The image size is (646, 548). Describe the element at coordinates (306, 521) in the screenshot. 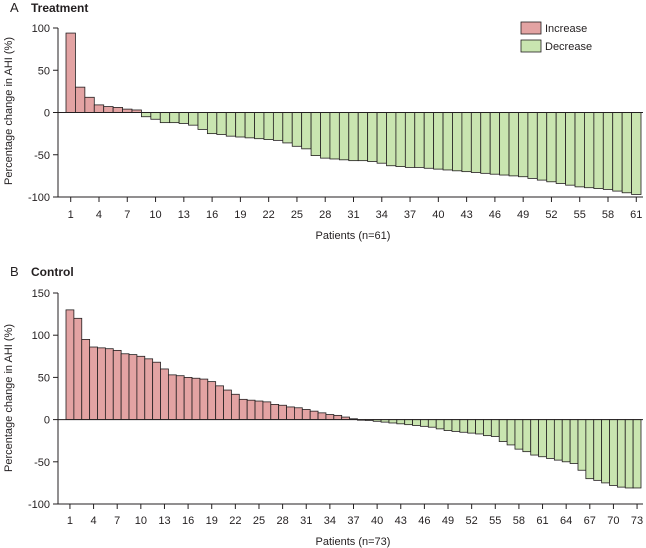

I see `panel-b-x-tick-label: 31` at that location.